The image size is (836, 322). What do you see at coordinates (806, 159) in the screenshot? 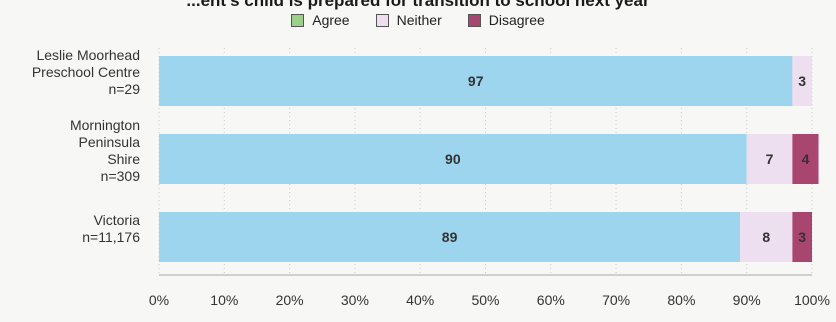
I see `data-label: 4` at bounding box center [806, 159].